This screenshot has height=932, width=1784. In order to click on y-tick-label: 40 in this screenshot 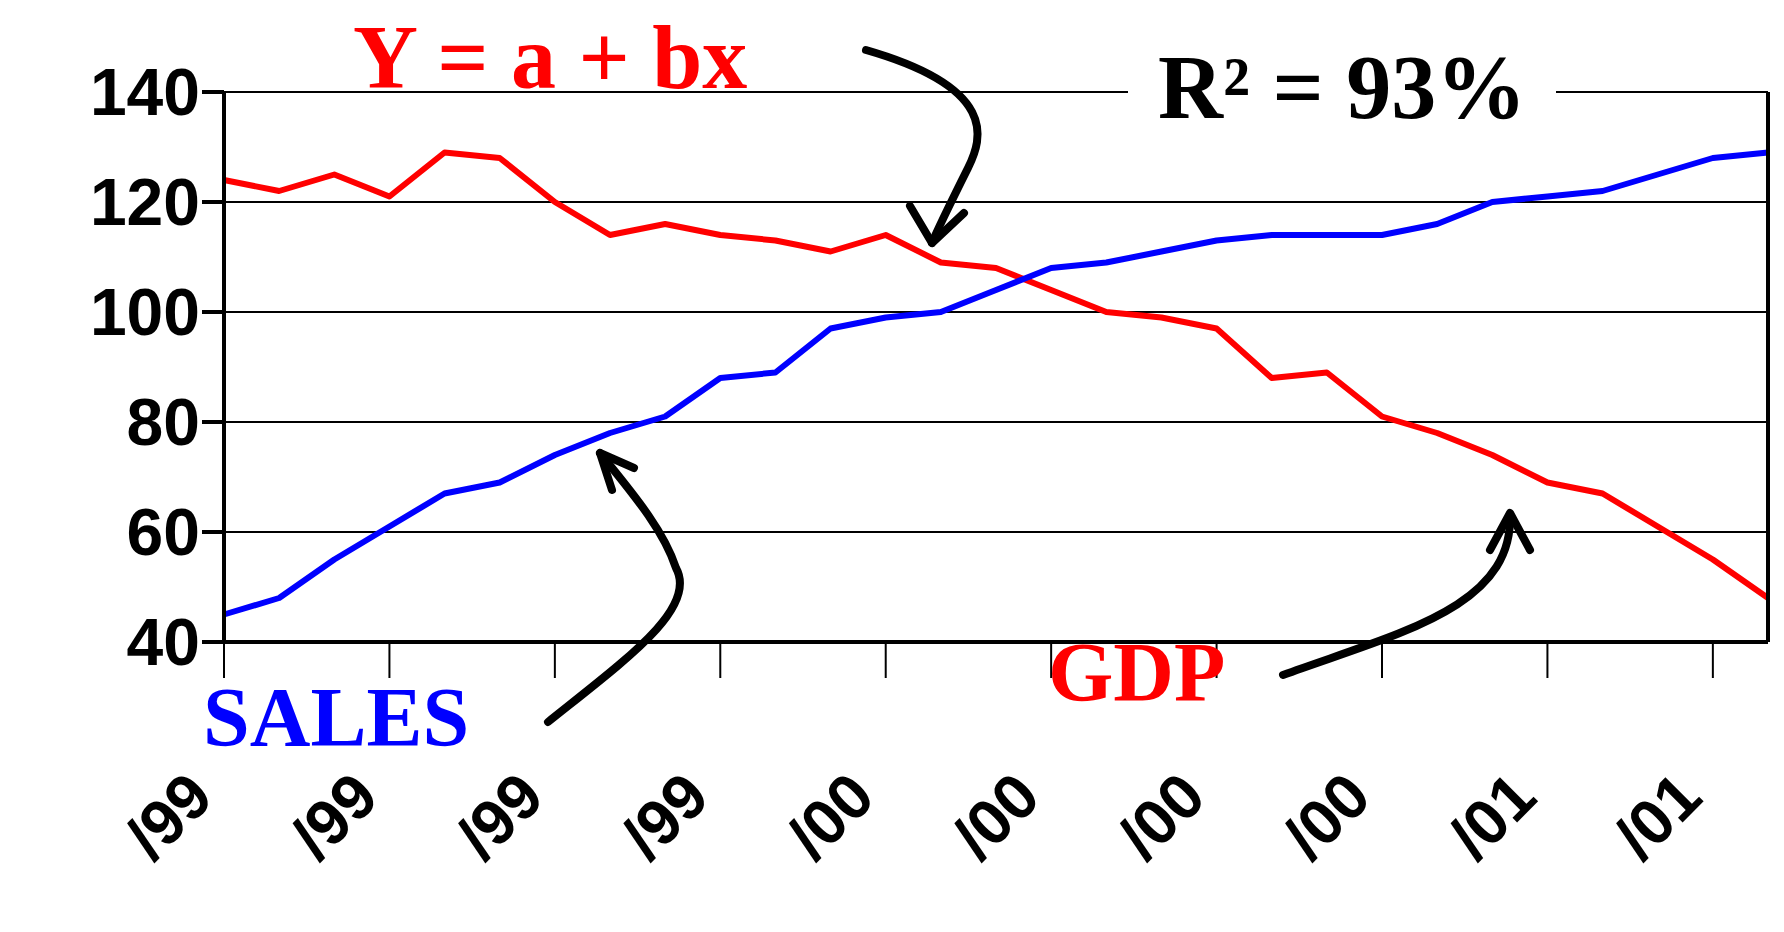, I will do `click(163, 642)`.